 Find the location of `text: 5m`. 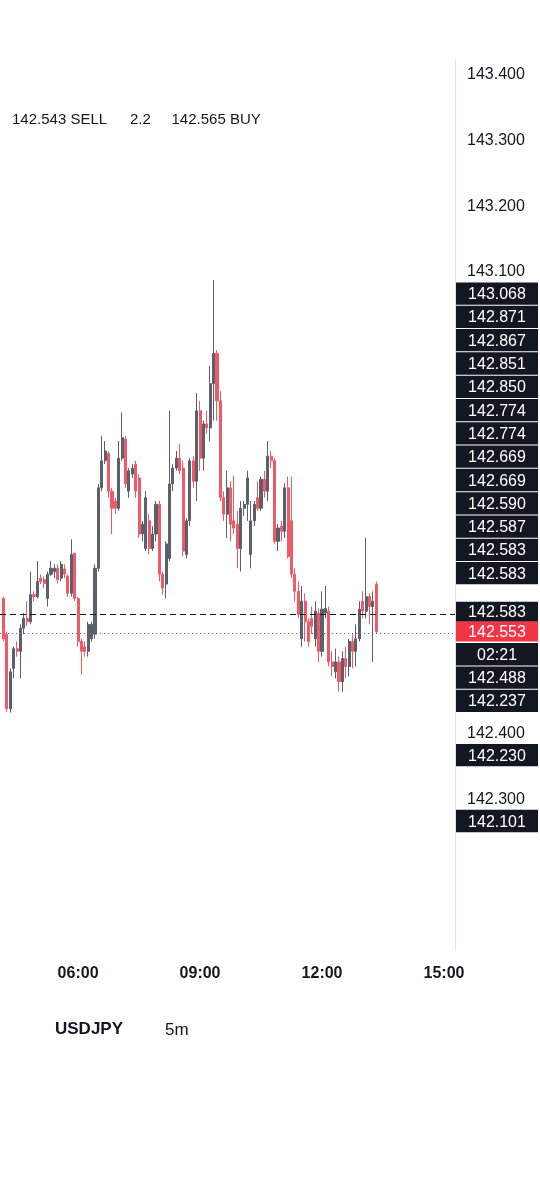

text: 5m is located at coordinates (177, 1029).